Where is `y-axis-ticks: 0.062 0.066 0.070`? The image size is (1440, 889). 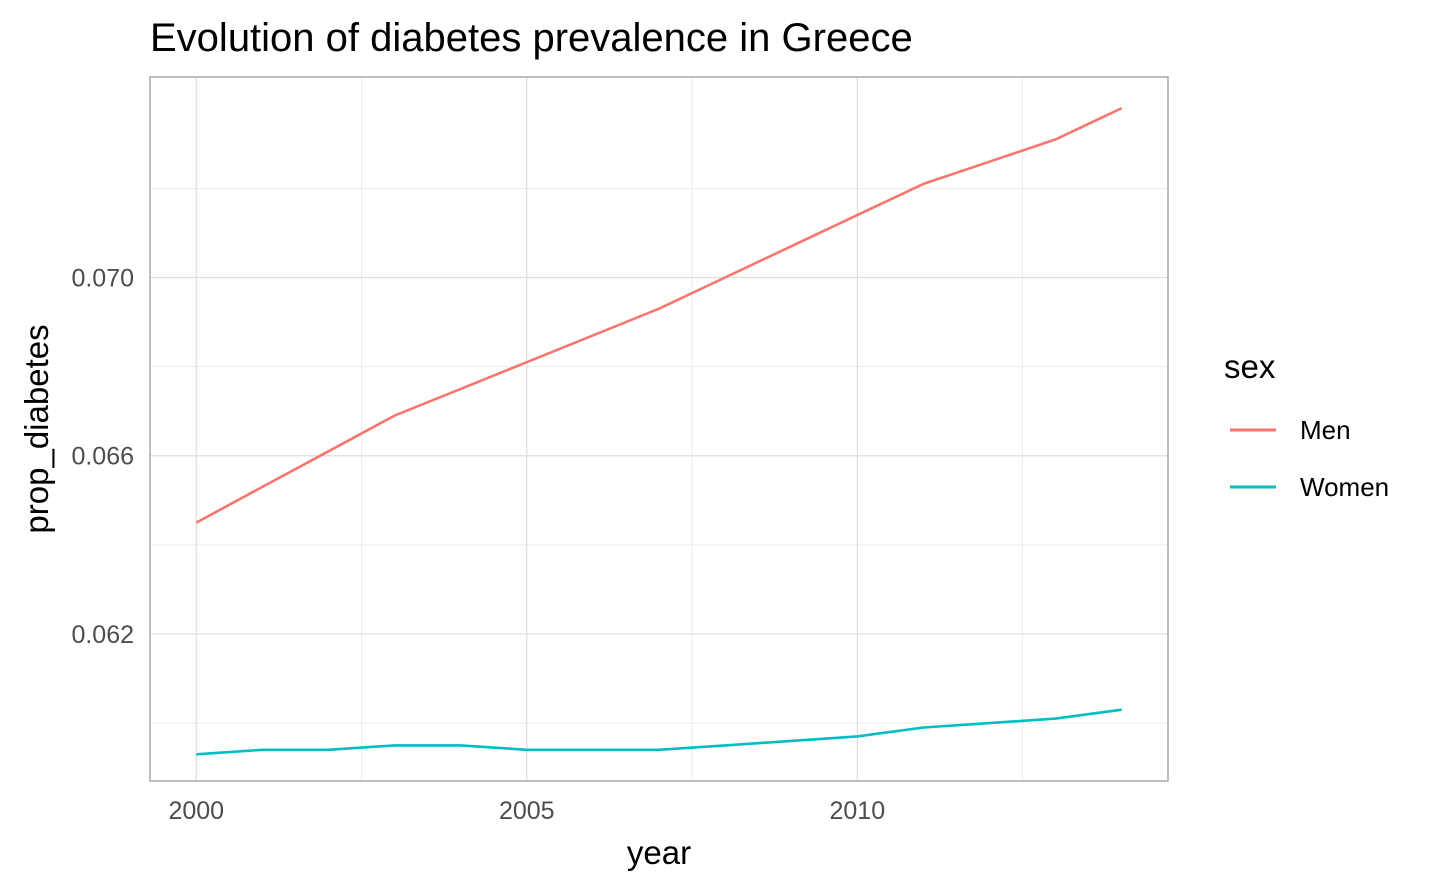 y-axis-ticks: 0.062 0.066 0.070 is located at coordinates (102, 457).